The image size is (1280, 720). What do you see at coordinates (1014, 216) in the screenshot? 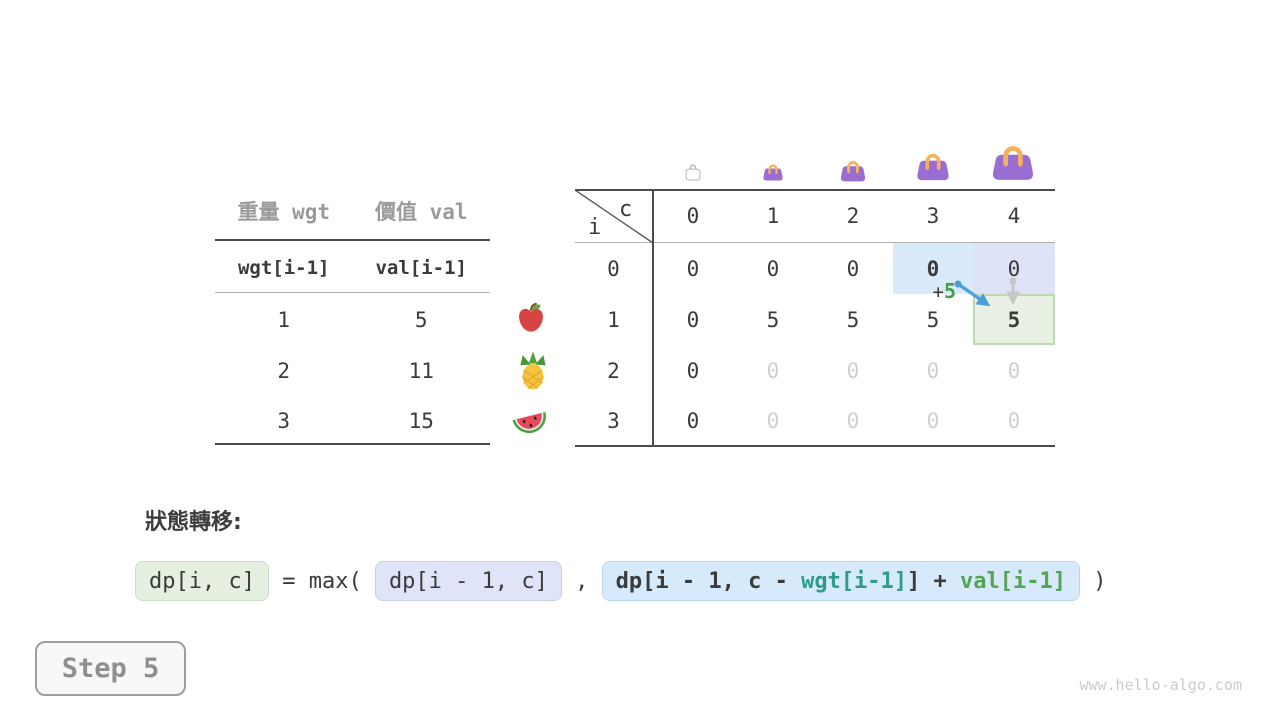
I see `dp-col-header: 4` at bounding box center [1014, 216].